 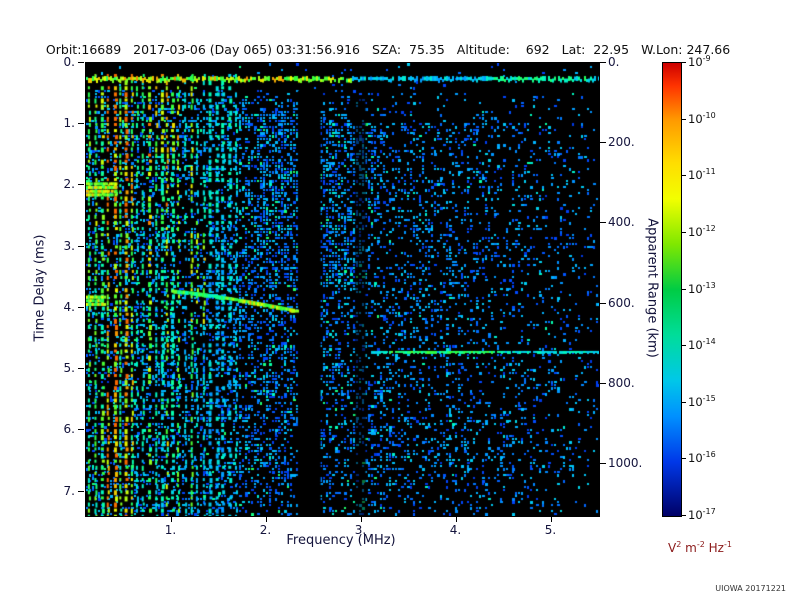 I want to click on y-tick-label: 6., so click(x=69, y=429).